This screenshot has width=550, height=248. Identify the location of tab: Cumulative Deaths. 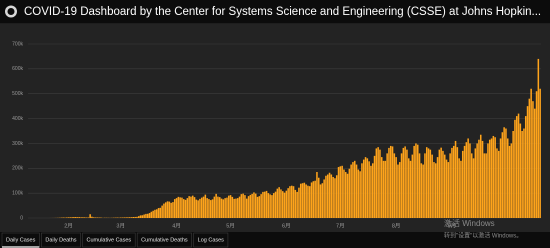
(164, 240).